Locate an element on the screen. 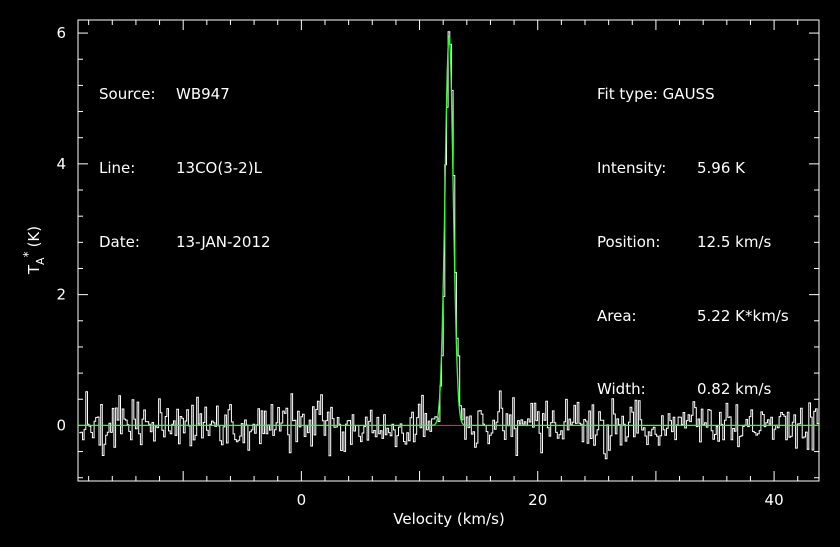 The height and width of the screenshot is (547, 840). x-tick-label: 40 is located at coordinates (774, 500).